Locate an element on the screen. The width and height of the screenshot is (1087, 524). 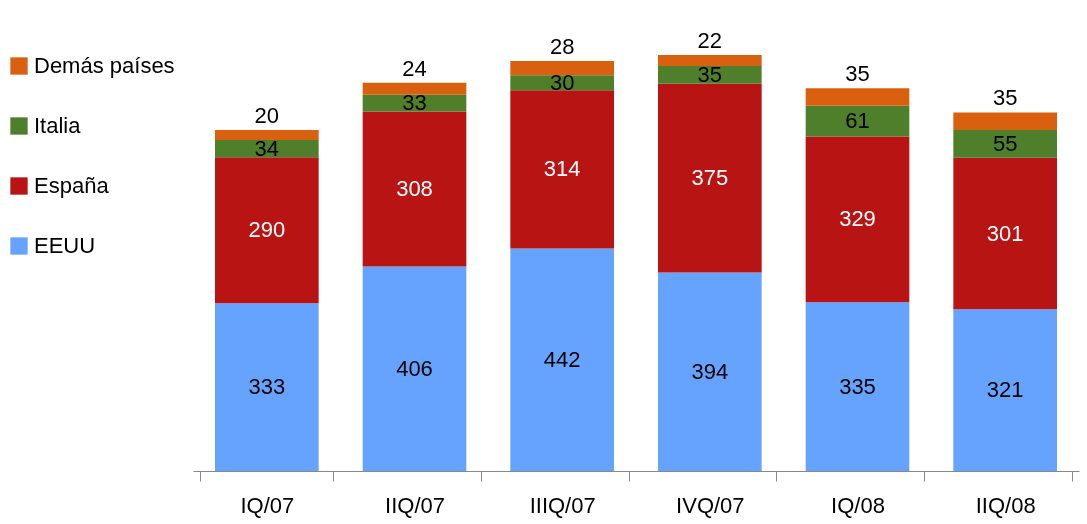
x-tick-label: IIQ/08 is located at coordinates (1005, 505).